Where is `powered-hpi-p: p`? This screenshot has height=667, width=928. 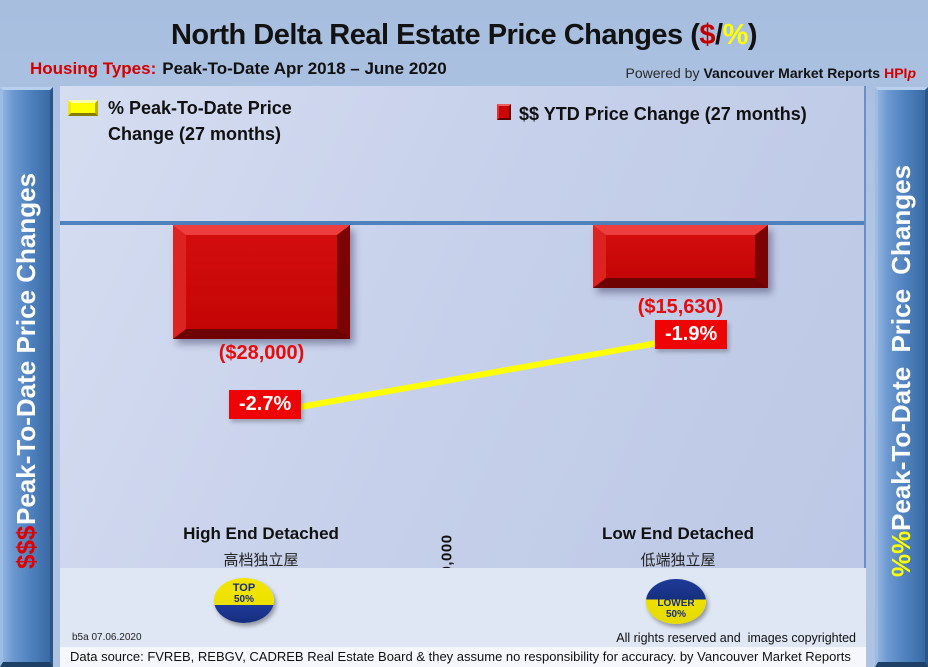
powered-hpi-p: p is located at coordinates (911, 73).